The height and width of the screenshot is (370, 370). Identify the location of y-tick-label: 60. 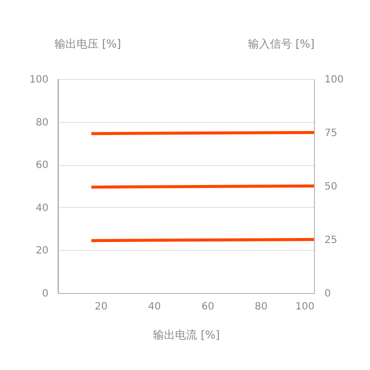
(42, 166).